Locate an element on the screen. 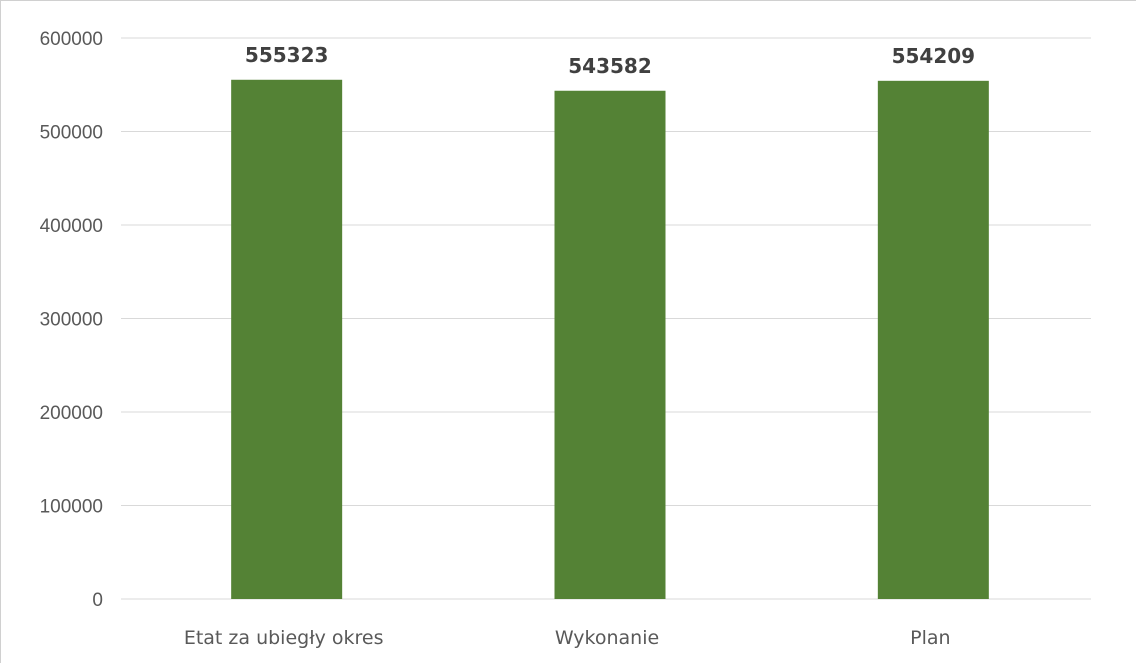 The height and width of the screenshot is (663, 1136). category-label: Etat za ubiegły okres is located at coordinates (284, 638).